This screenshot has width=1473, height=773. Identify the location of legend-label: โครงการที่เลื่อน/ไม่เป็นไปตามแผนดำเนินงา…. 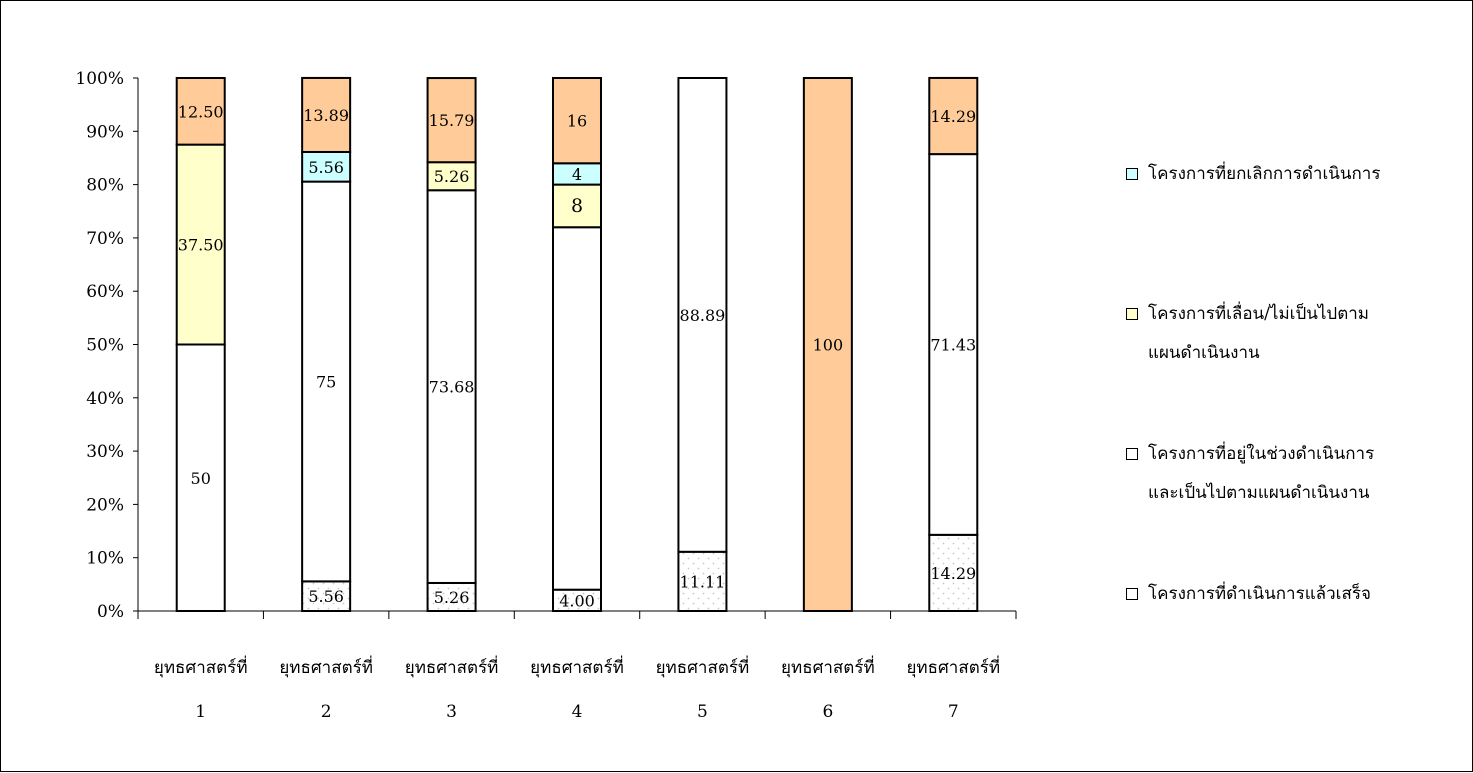
(1298, 334).